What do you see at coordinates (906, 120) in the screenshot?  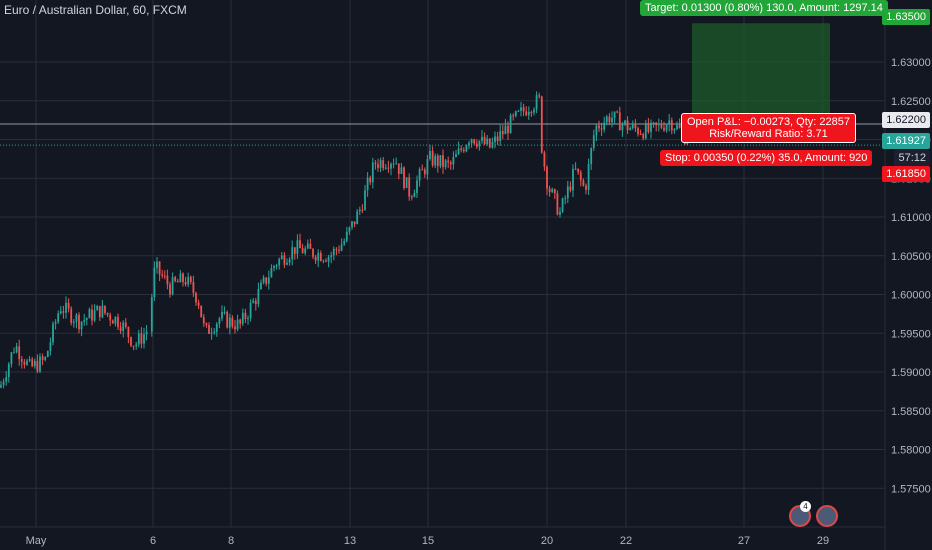 I see `entry-price-badge: 1.62200` at bounding box center [906, 120].